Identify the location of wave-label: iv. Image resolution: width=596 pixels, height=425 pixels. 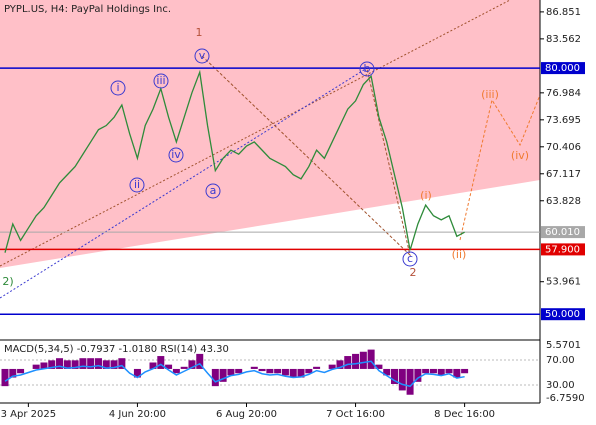
(176, 154).